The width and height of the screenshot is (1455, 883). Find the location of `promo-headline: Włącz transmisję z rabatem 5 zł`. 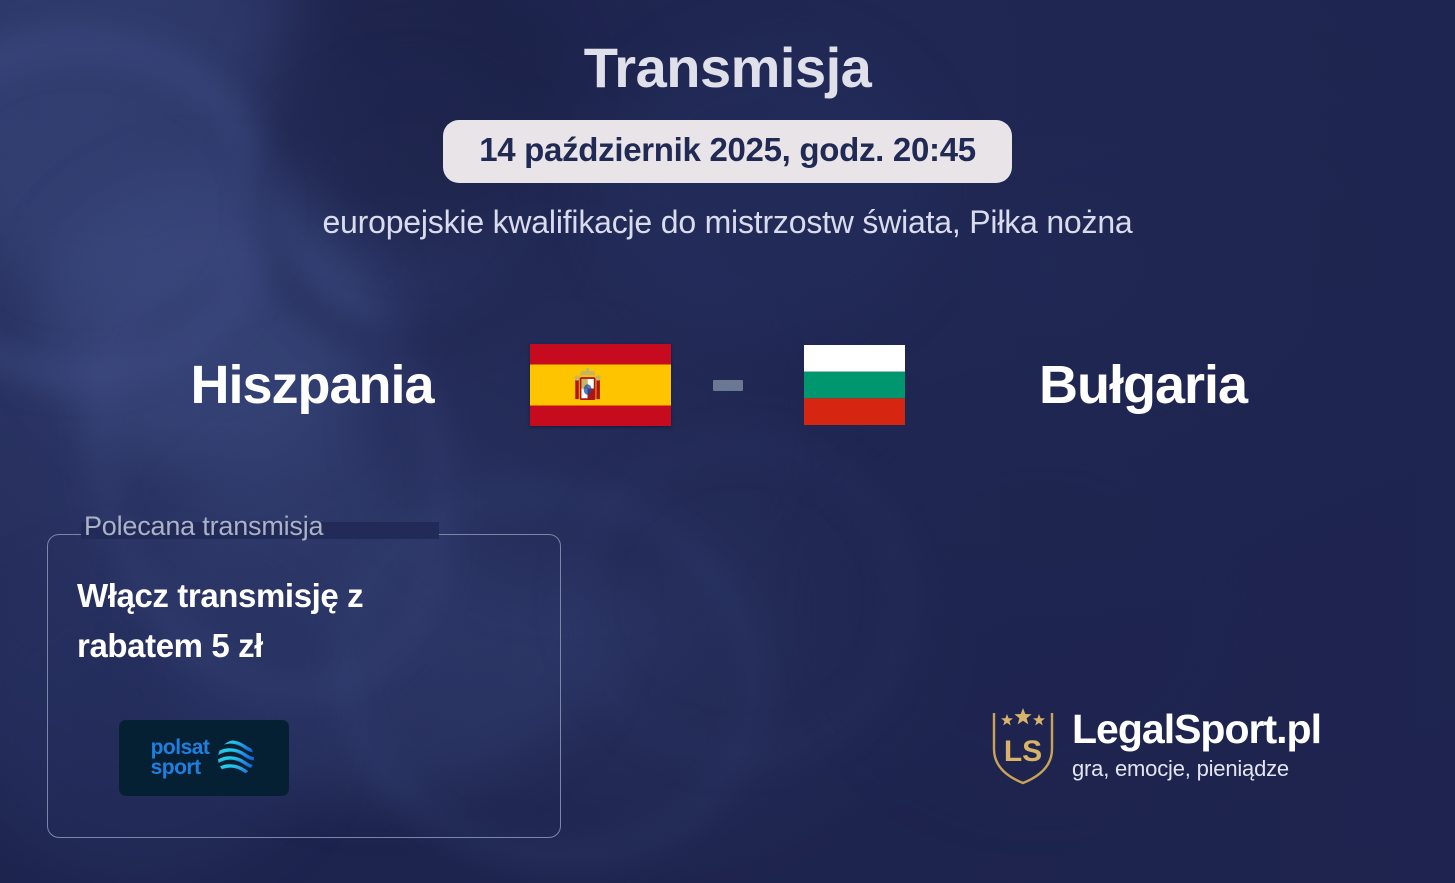

promo-headline: Włącz transmisję z rabatem 5 zł is located at coordinates (220, 620).